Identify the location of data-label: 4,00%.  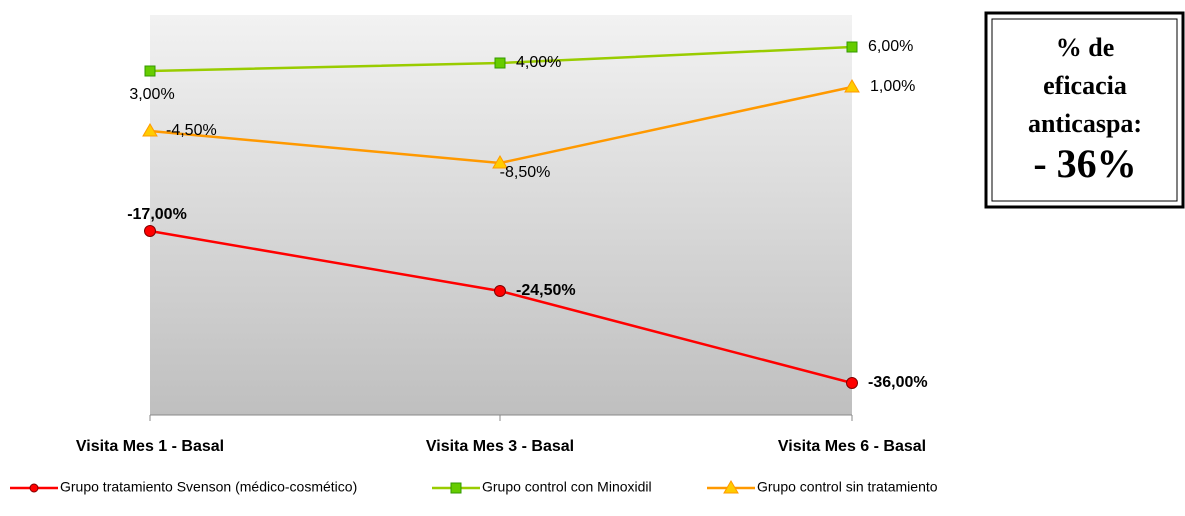
(538, 62).